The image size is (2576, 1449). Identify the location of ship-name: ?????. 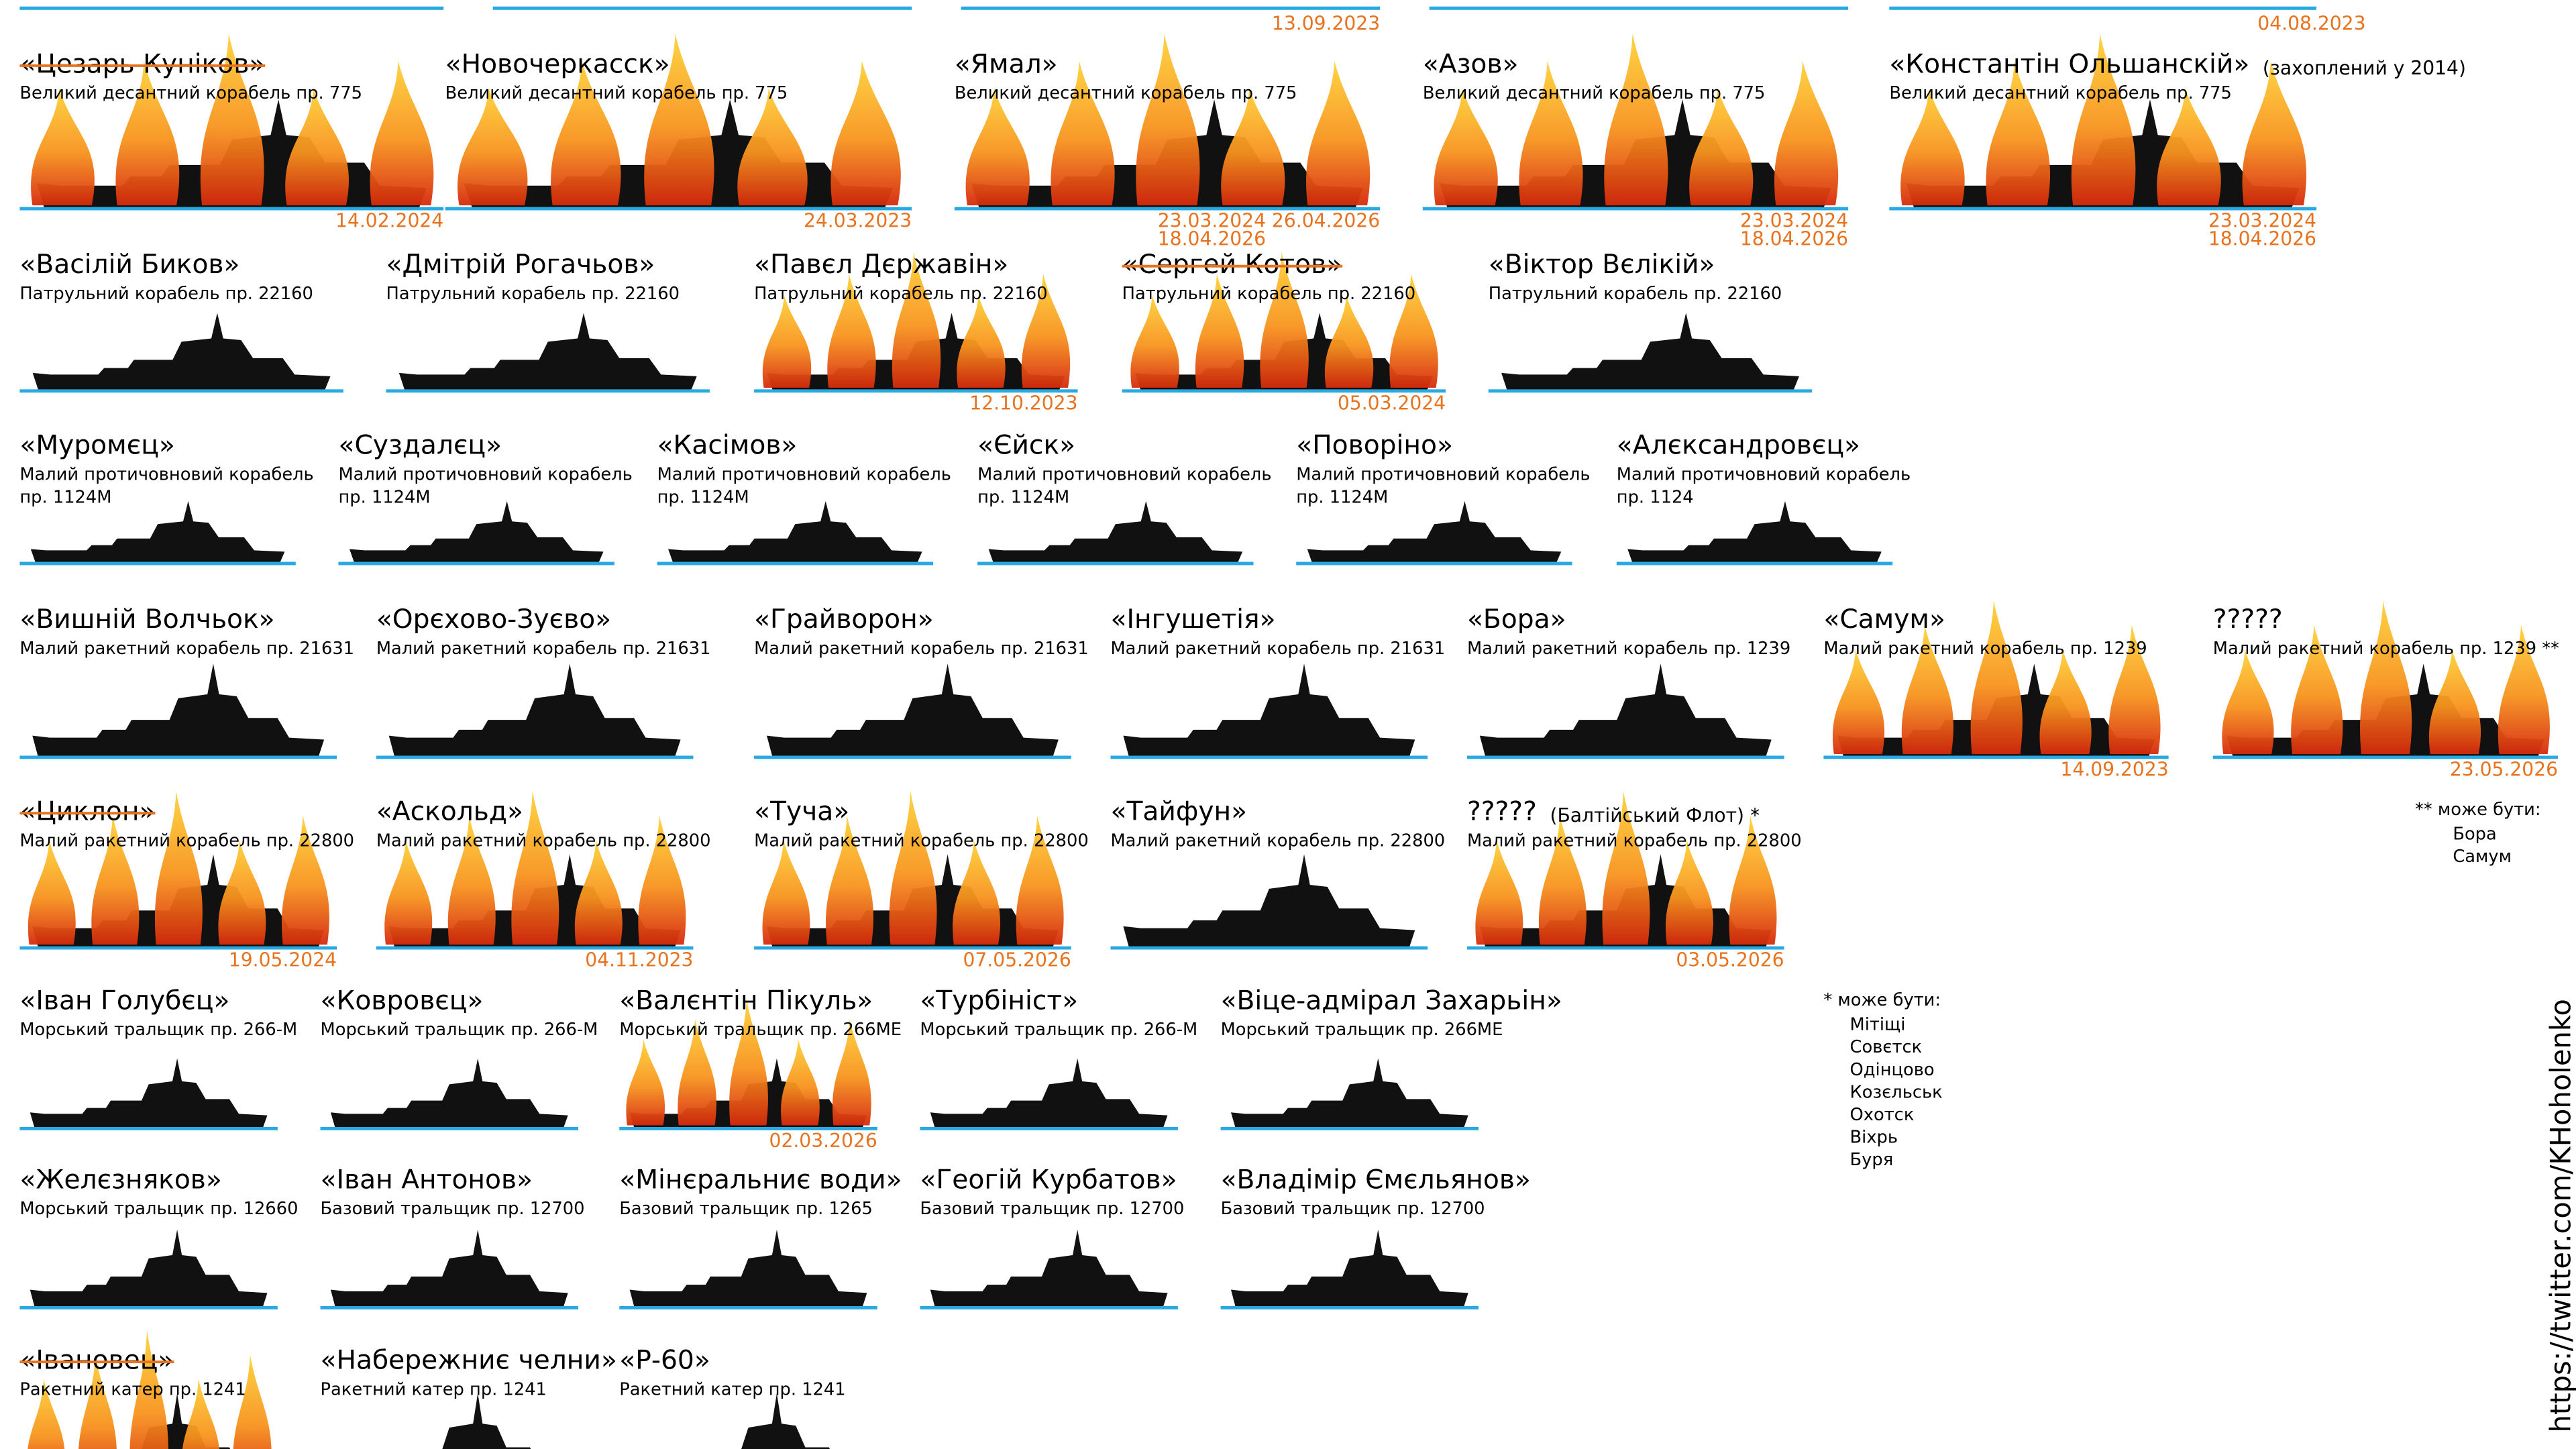
(2248, 619).